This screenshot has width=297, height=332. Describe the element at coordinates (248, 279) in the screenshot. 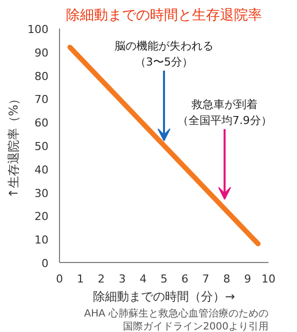

I see `x-tick-label: 9` at that location.